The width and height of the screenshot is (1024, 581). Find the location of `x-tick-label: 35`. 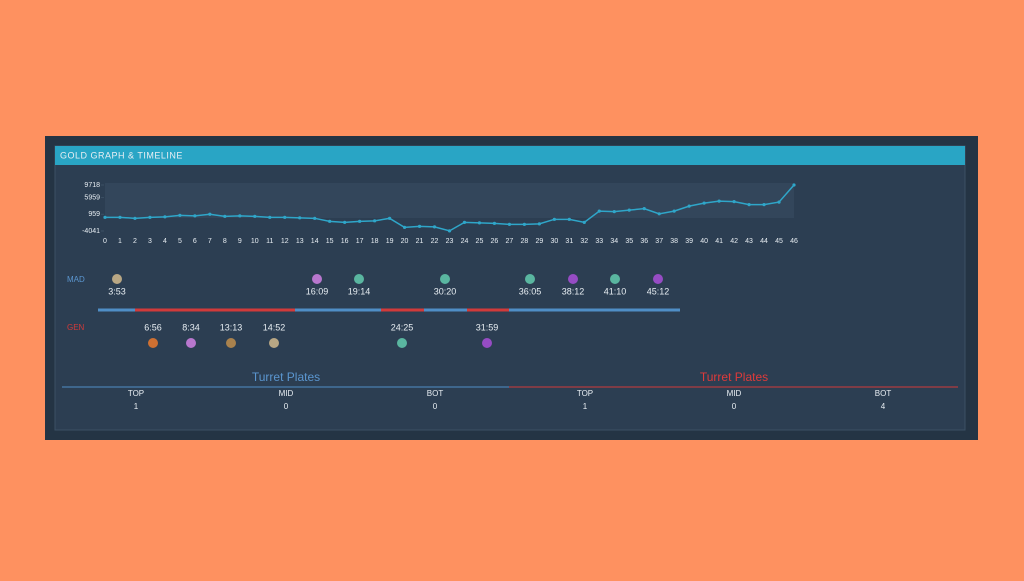

x-tick-label: 35 is located at coordinates (629, 241).